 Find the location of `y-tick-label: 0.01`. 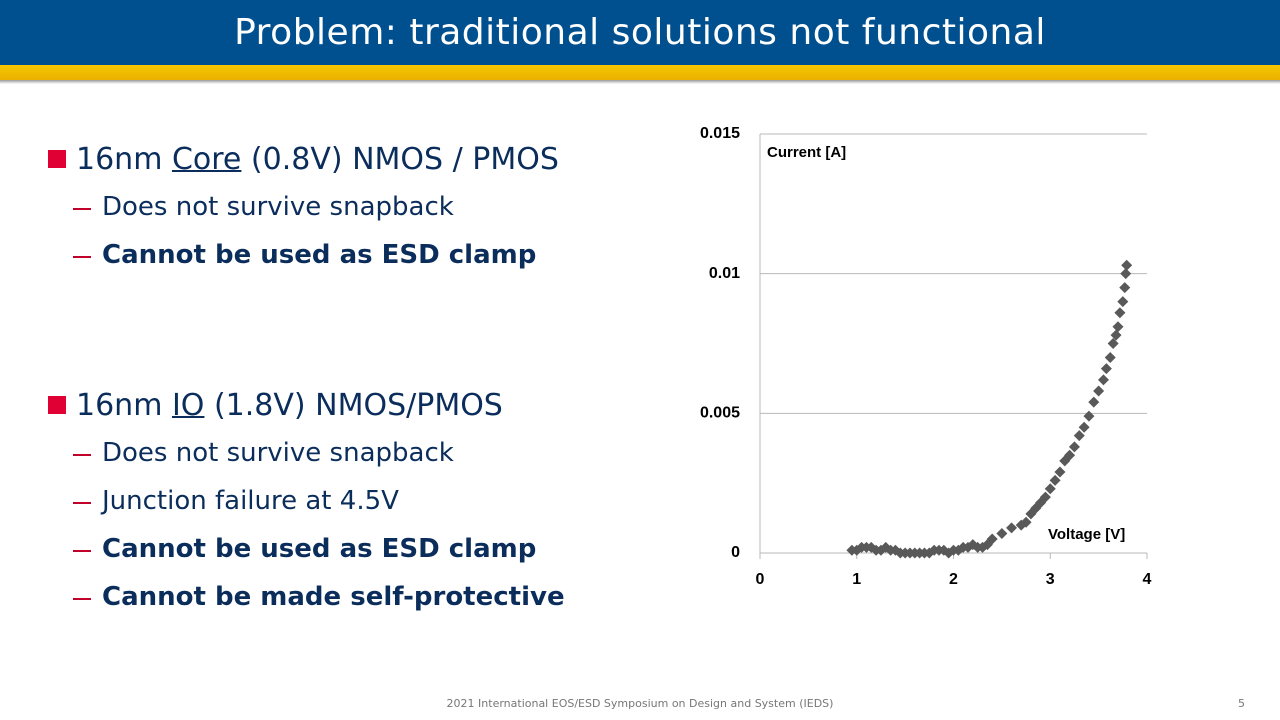

y-tick-label: 0.01 is located at coordinates (724, 273).